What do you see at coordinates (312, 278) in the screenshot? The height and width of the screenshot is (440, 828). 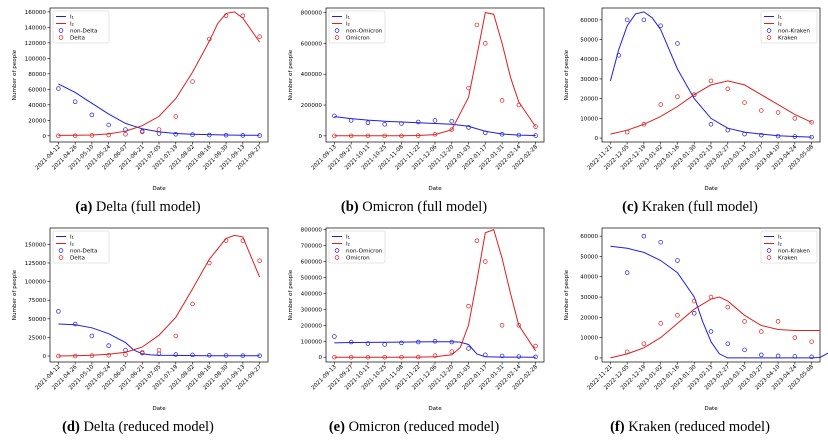 I see `y-tick-label: 500000` at bounding box center [312, 278].